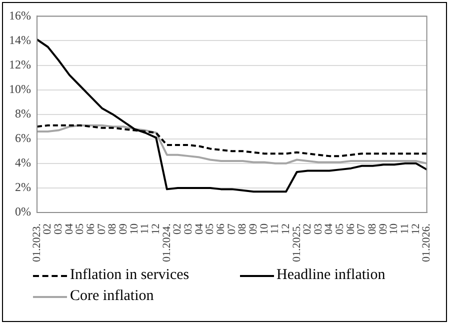 This screenshot has width=451, height=326. What do you see at coordinates (36, 242) in the screenshot?
I see `x-tick-label: 01.2023.` at bounding box center [36, 242].